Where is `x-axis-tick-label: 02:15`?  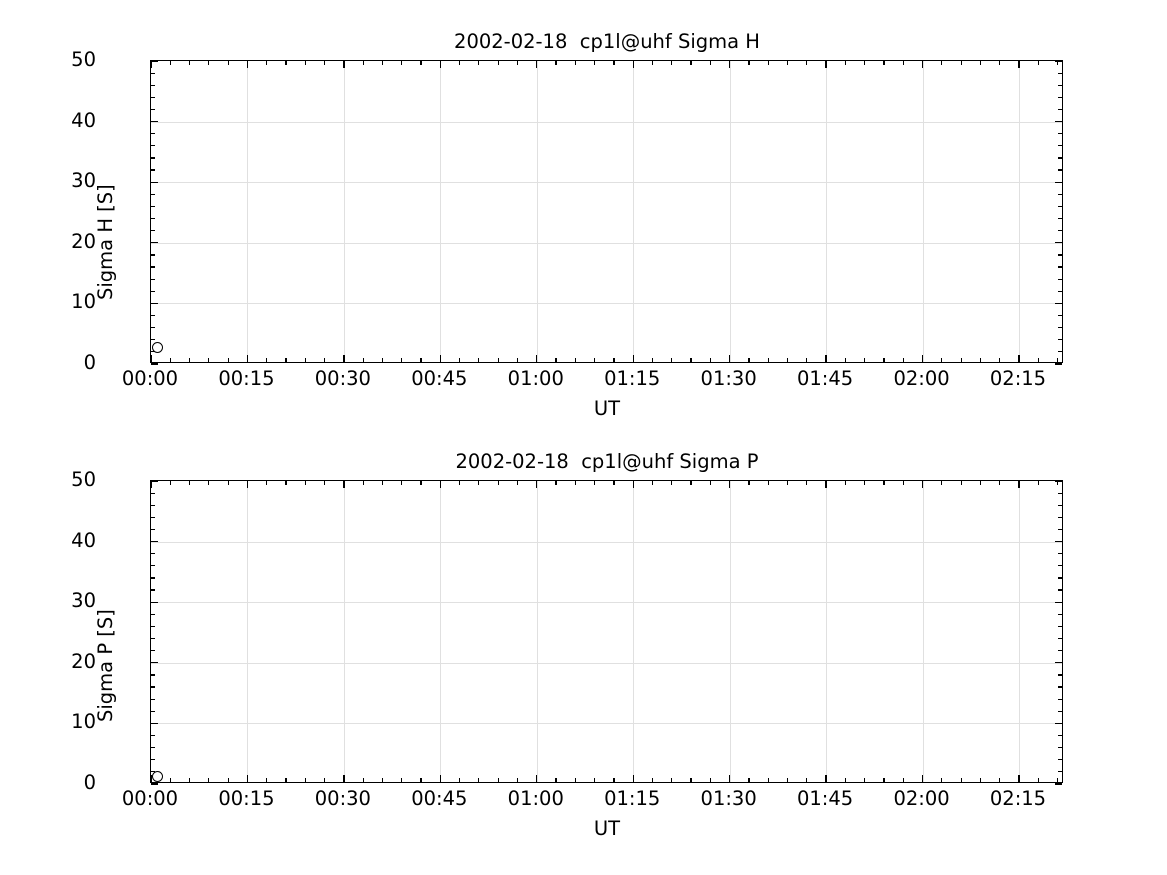 x-axis-tick-label: 02:15 is located at coordinates (1018, 798).